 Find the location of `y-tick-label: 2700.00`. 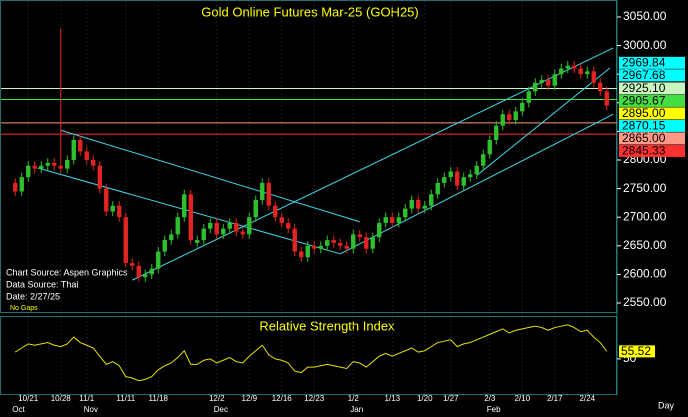

y-tick-label: 2700.00 is located at coordinates (645, 216).